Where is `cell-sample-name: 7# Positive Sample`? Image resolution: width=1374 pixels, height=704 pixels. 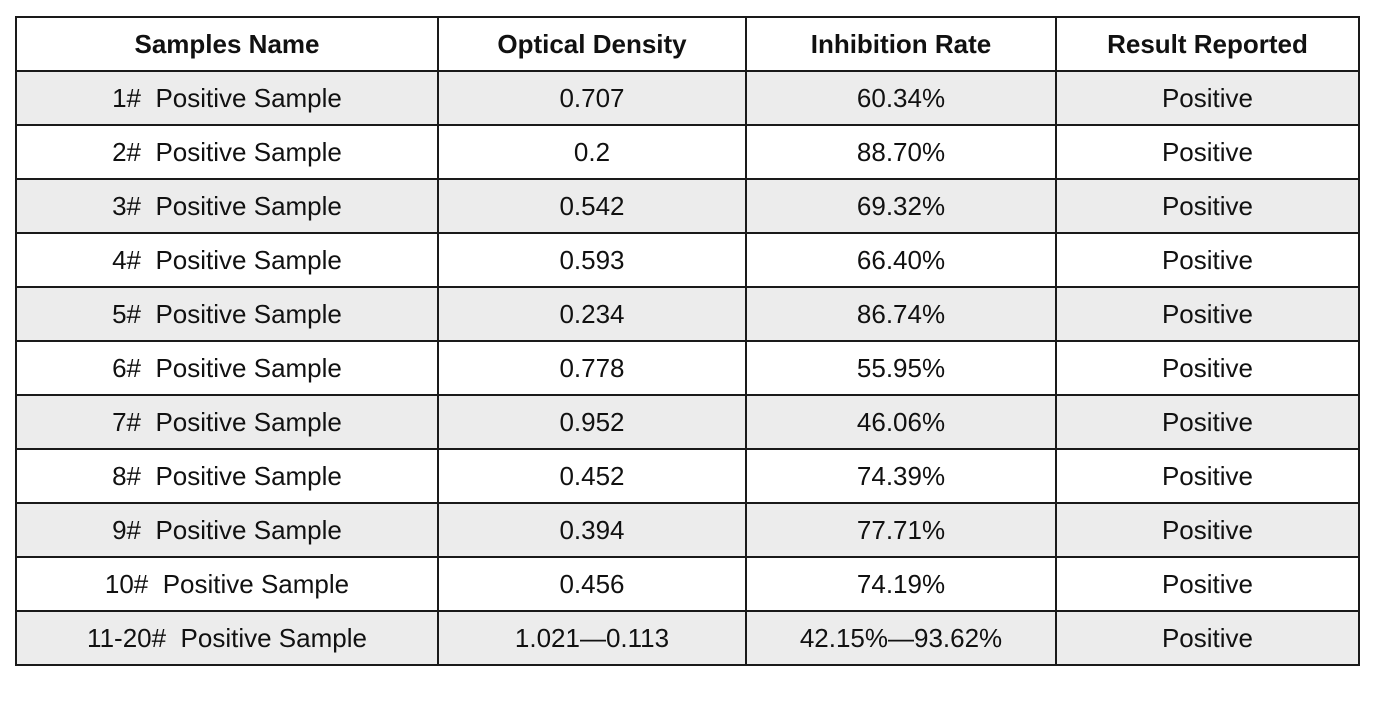
cell-sample-name: 7# Positive Sample is located at coordinates (227, 422).